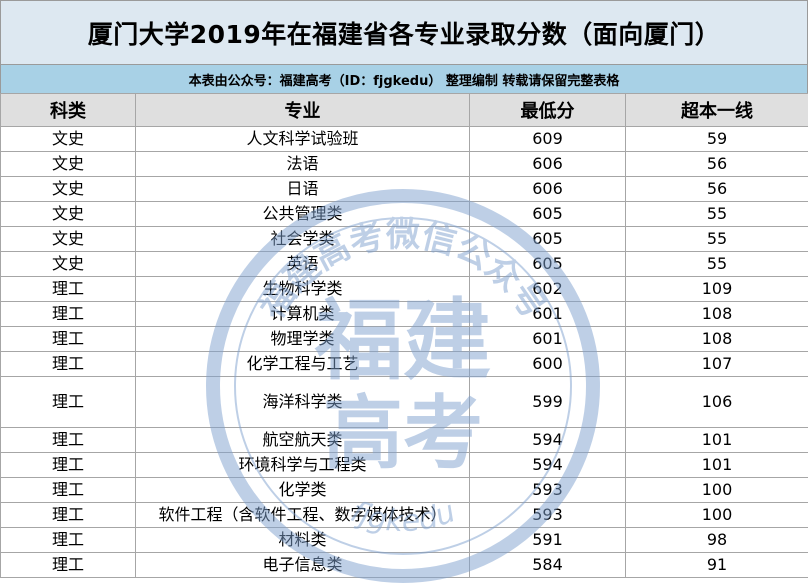 The height and width of the screenshot is (586, 808). Describe the element at coordinates (303, 289) in the screenshot. I see `major-cell: 生物科学类` at that location.